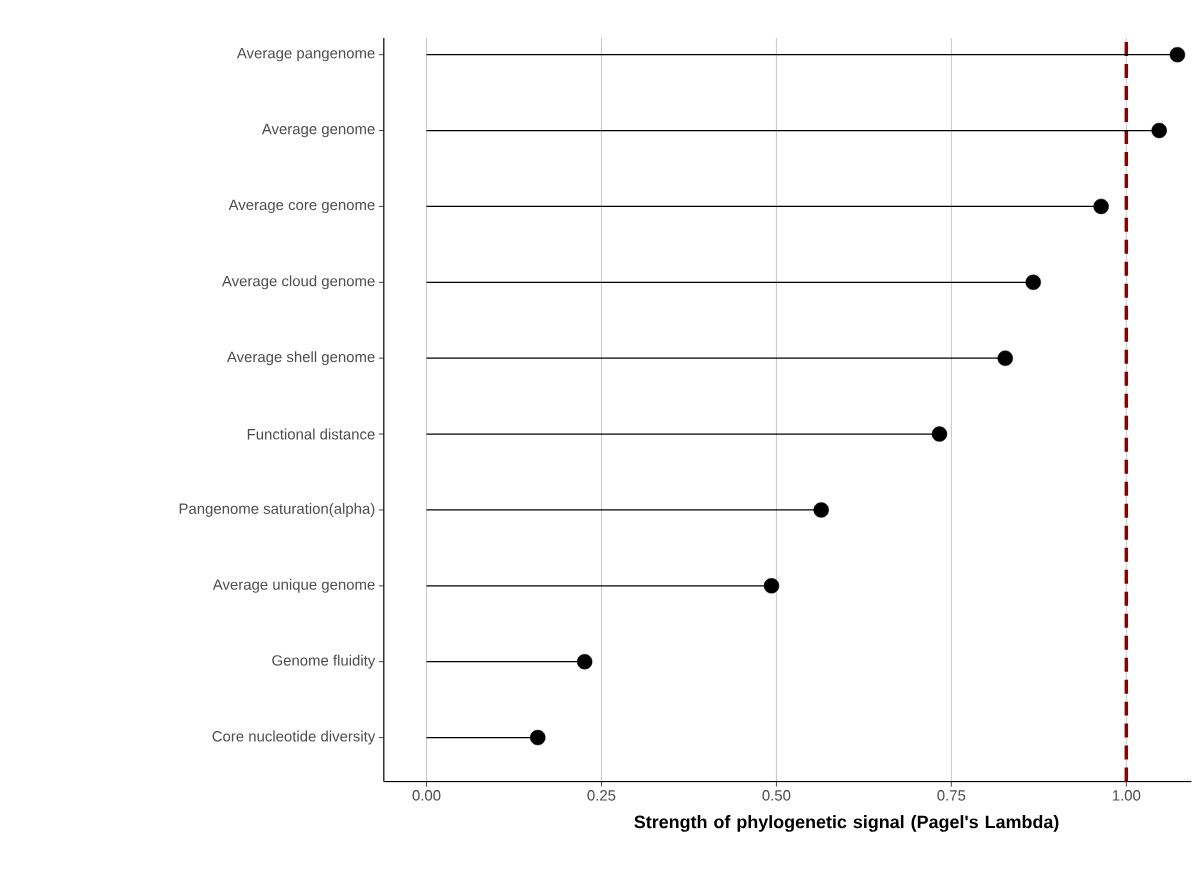  What do you see at coordinates (601, 795) in the screenshot?
I see `x-tick-label: 0.25` at bounding box center [601, 795].